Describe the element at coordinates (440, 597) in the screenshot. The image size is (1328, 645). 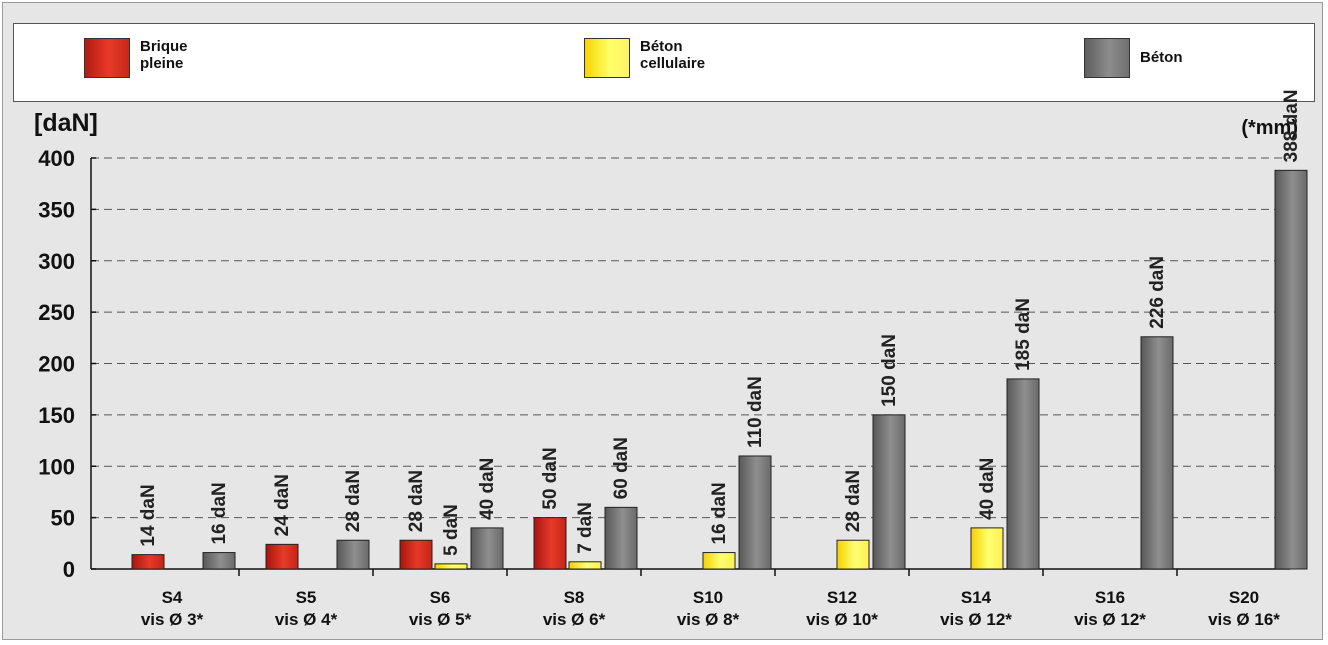
I see `x-tick-label: S6` at that location.